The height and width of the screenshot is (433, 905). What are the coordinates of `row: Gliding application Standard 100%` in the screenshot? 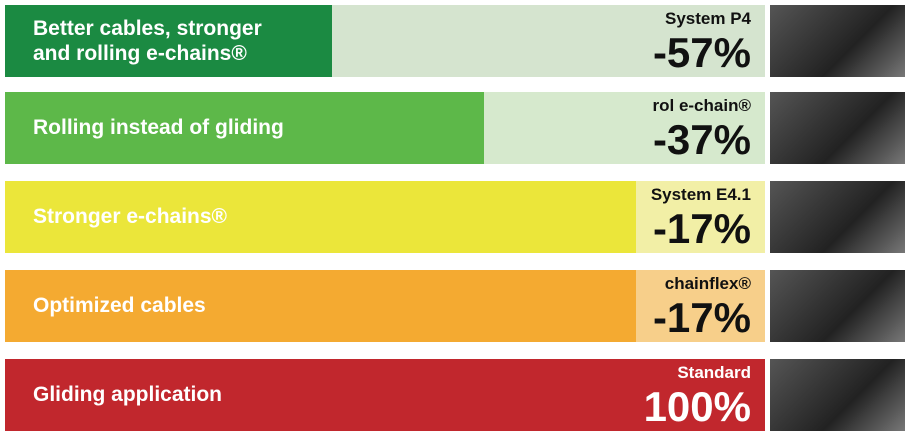 It's located at (385, 395).